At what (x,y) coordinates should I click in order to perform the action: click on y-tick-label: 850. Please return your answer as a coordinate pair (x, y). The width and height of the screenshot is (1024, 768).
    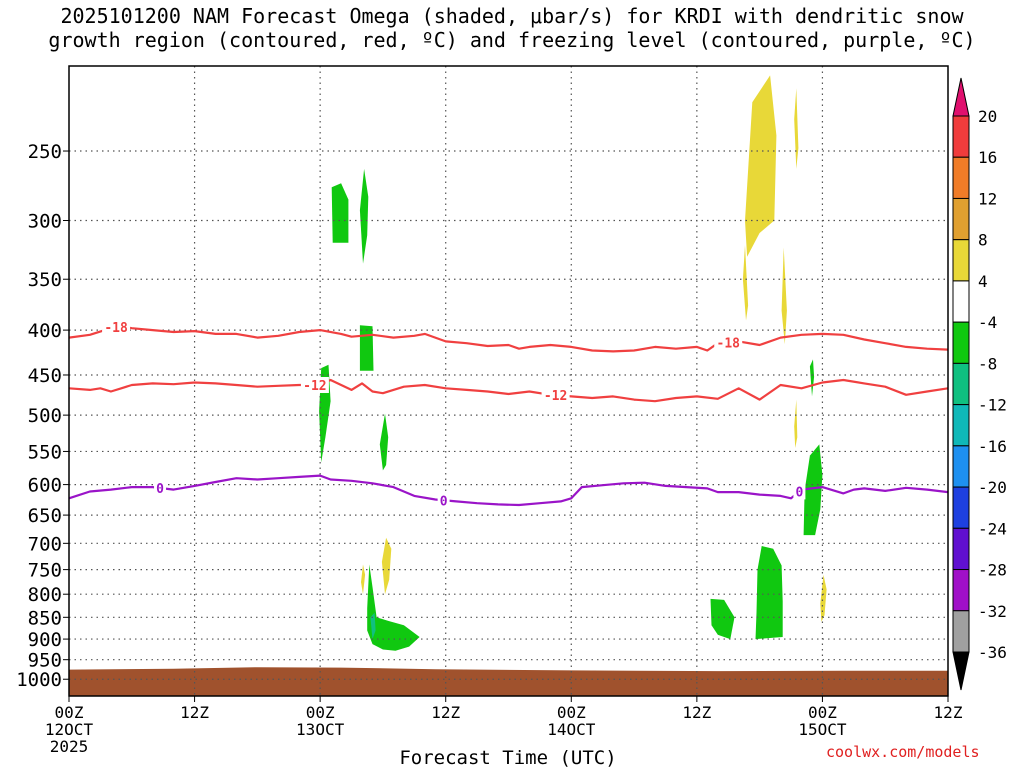
    Looking at the image, I should click on (45, 618).